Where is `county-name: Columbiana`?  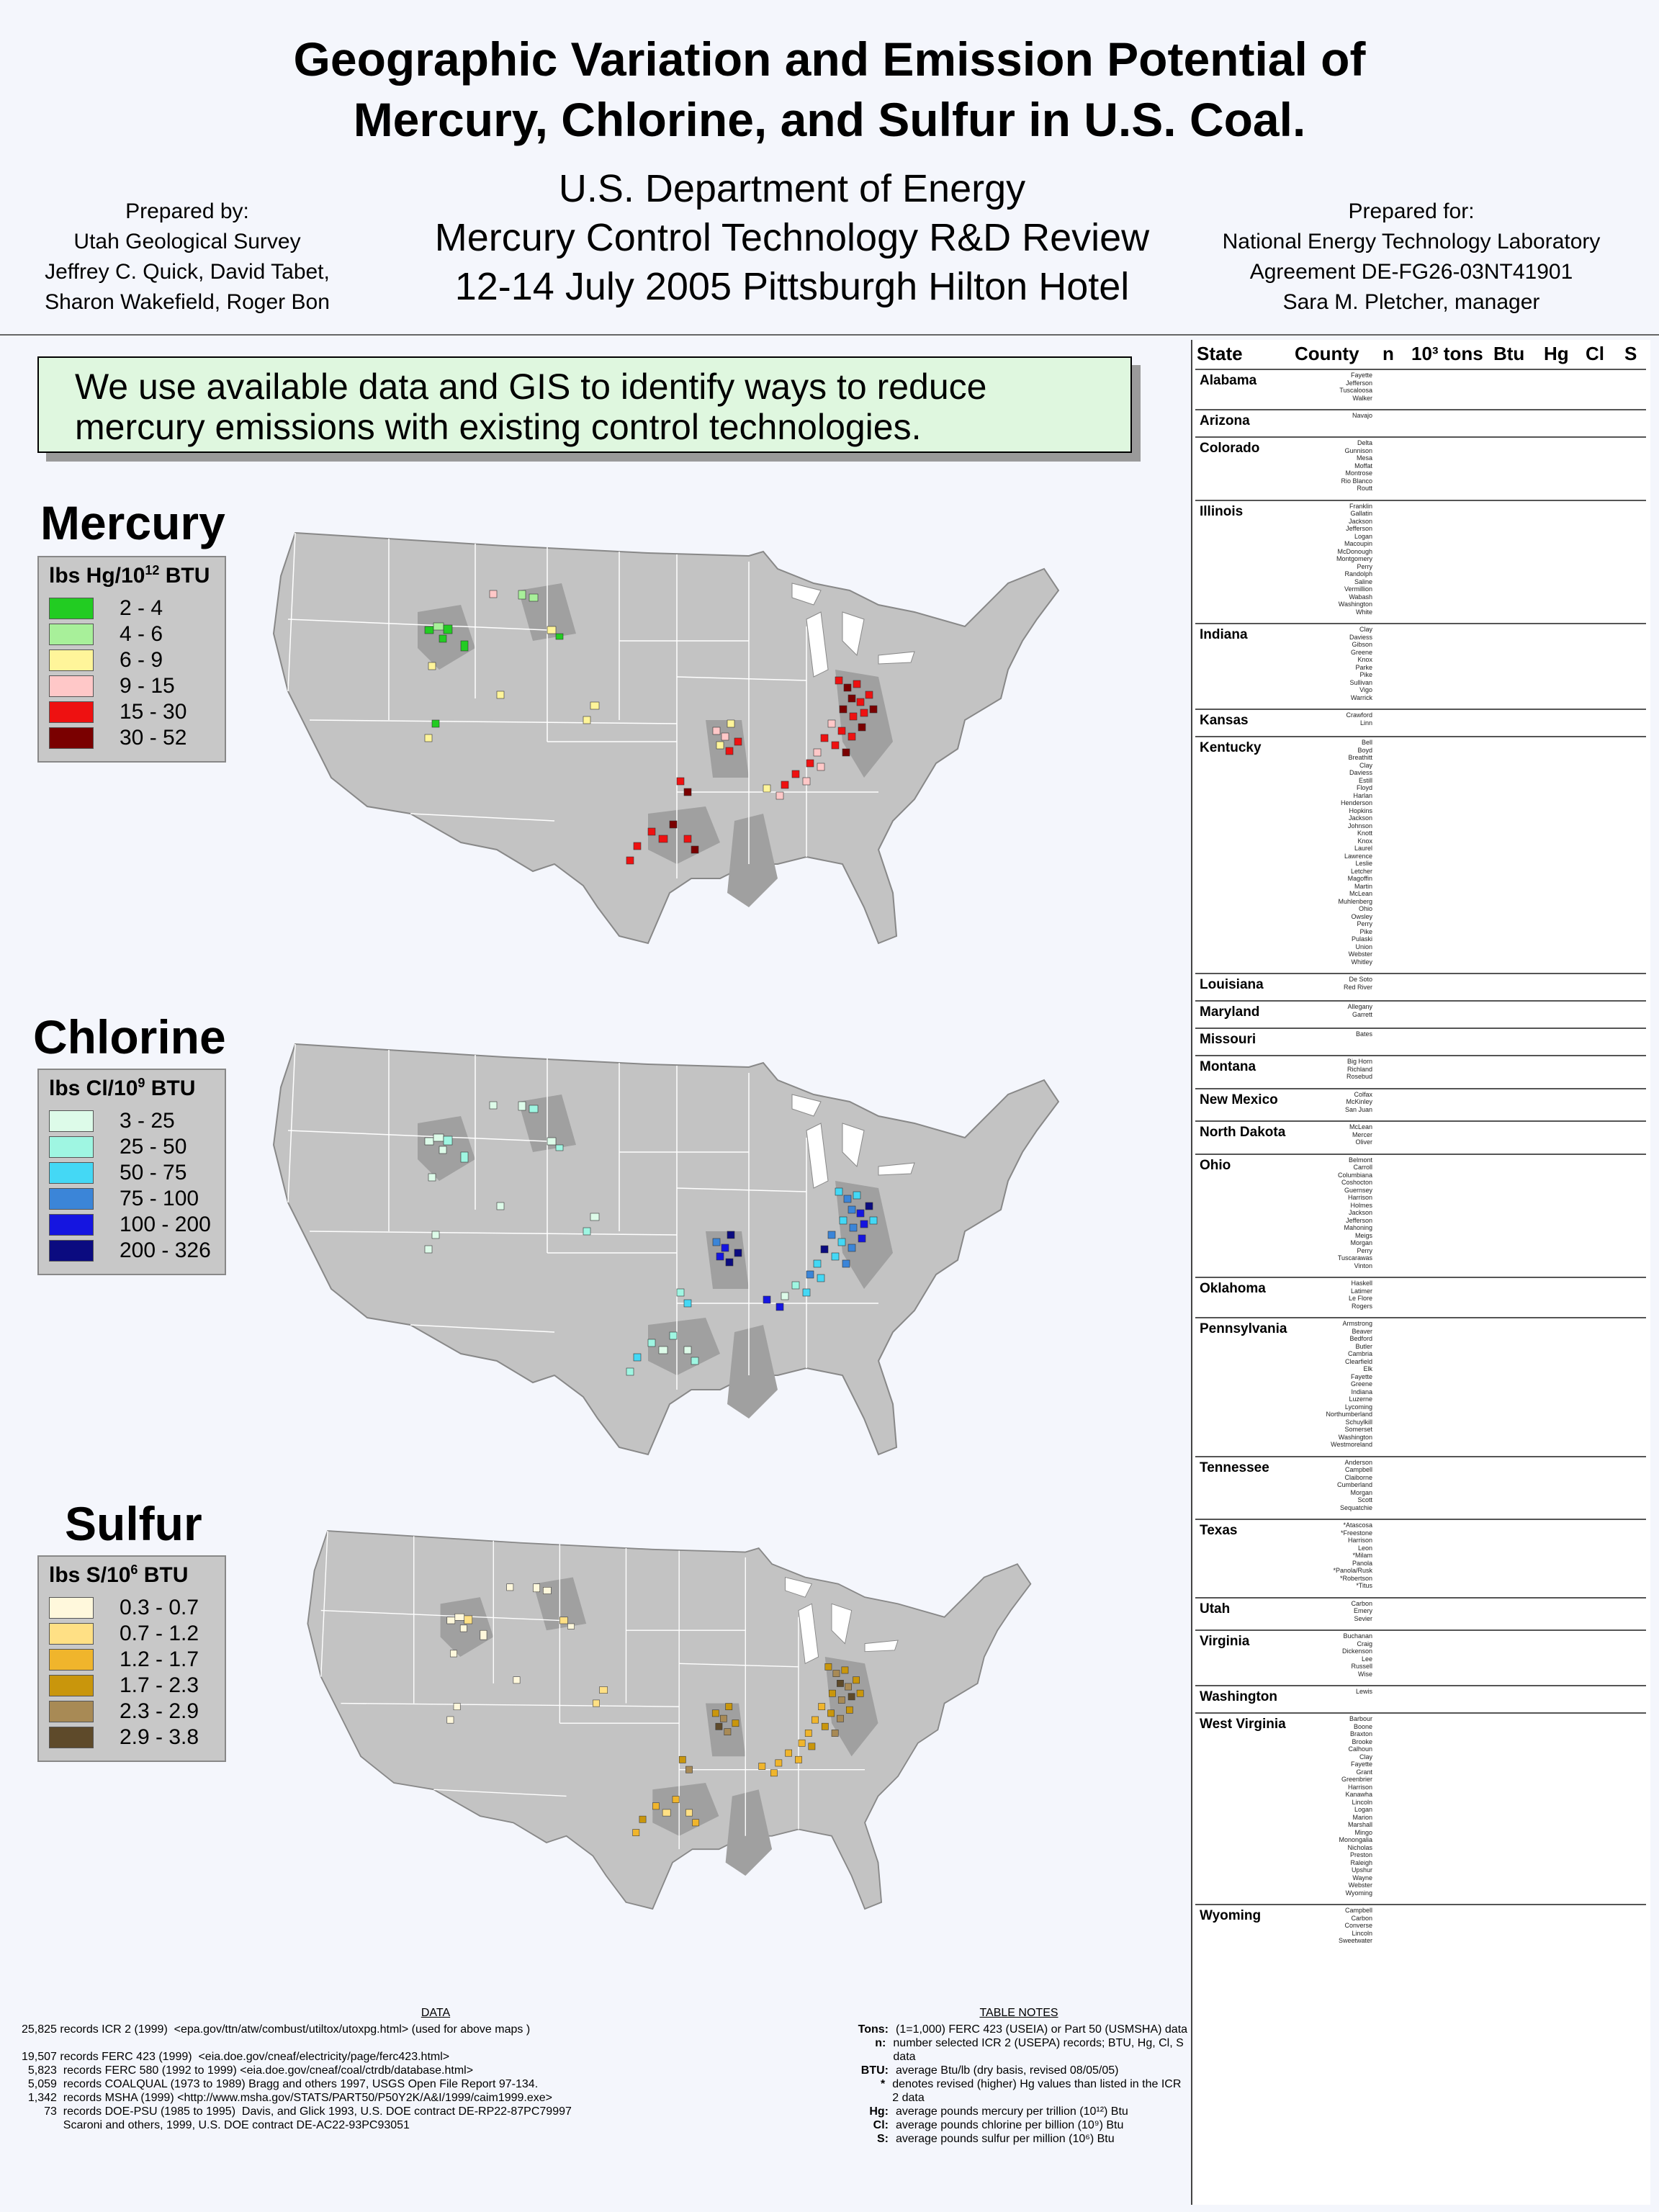 county-name: Columbiana is located at coordinates (1354, 1175).